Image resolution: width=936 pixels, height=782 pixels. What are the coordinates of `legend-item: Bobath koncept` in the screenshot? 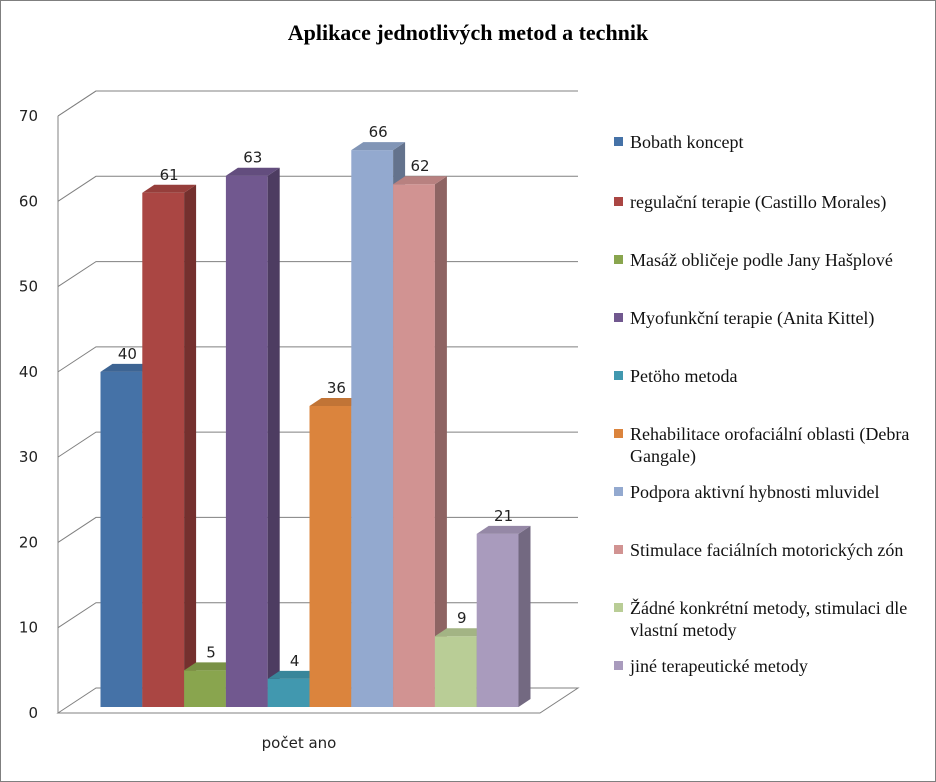 It's located at (678, 142).